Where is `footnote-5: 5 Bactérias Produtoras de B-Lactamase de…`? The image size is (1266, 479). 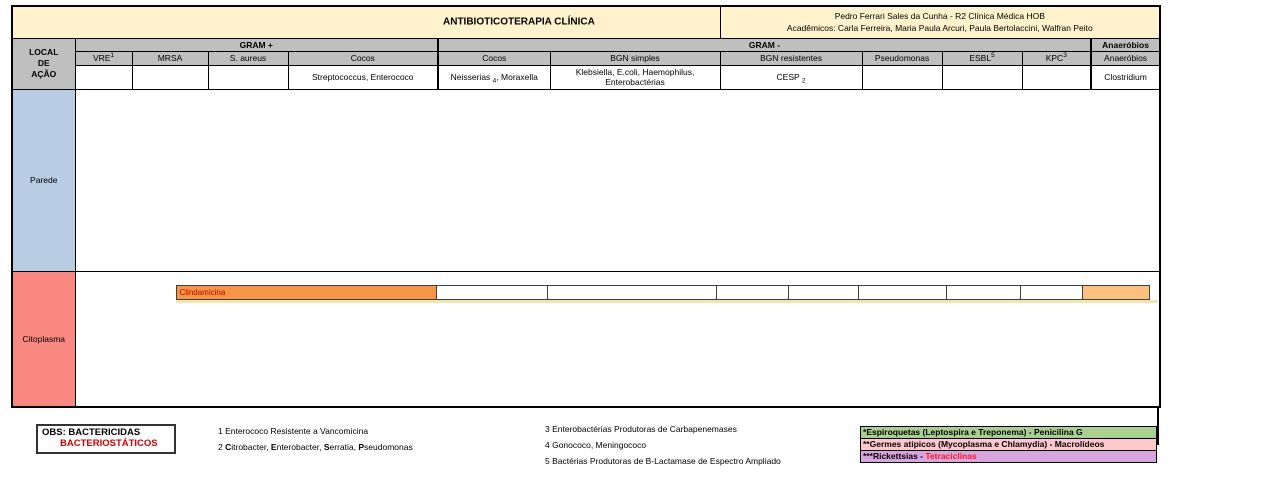 footnote-5: 5 Bactérias Produtoras de B-Lactamase de… is located at coordinates (663, 461).